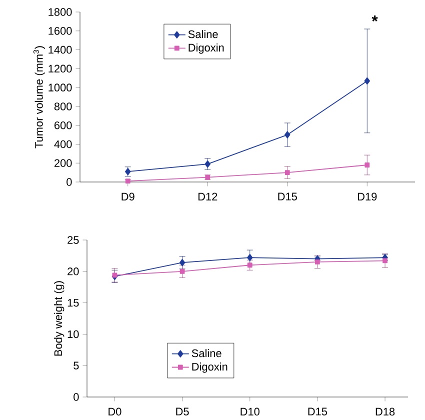 Image resolution: width=425 pixels, height=420 pixels. Describe the element at coordinates (385, 412) in the screenshot. I see `x-tick-label: D18` at that location.